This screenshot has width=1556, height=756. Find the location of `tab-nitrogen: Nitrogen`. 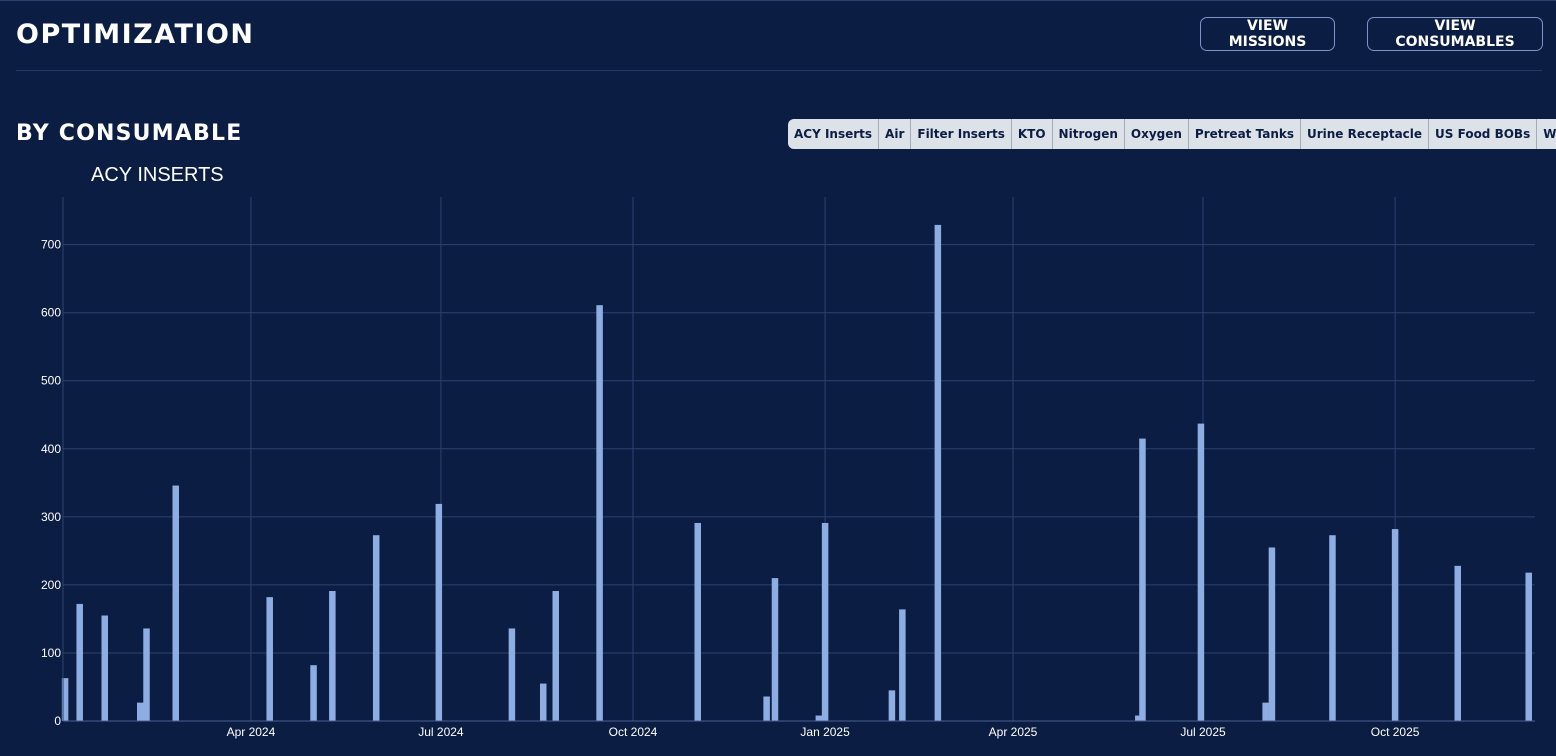

tab-nitrogen: Nitrogen is located at coordinates (1089, 134).